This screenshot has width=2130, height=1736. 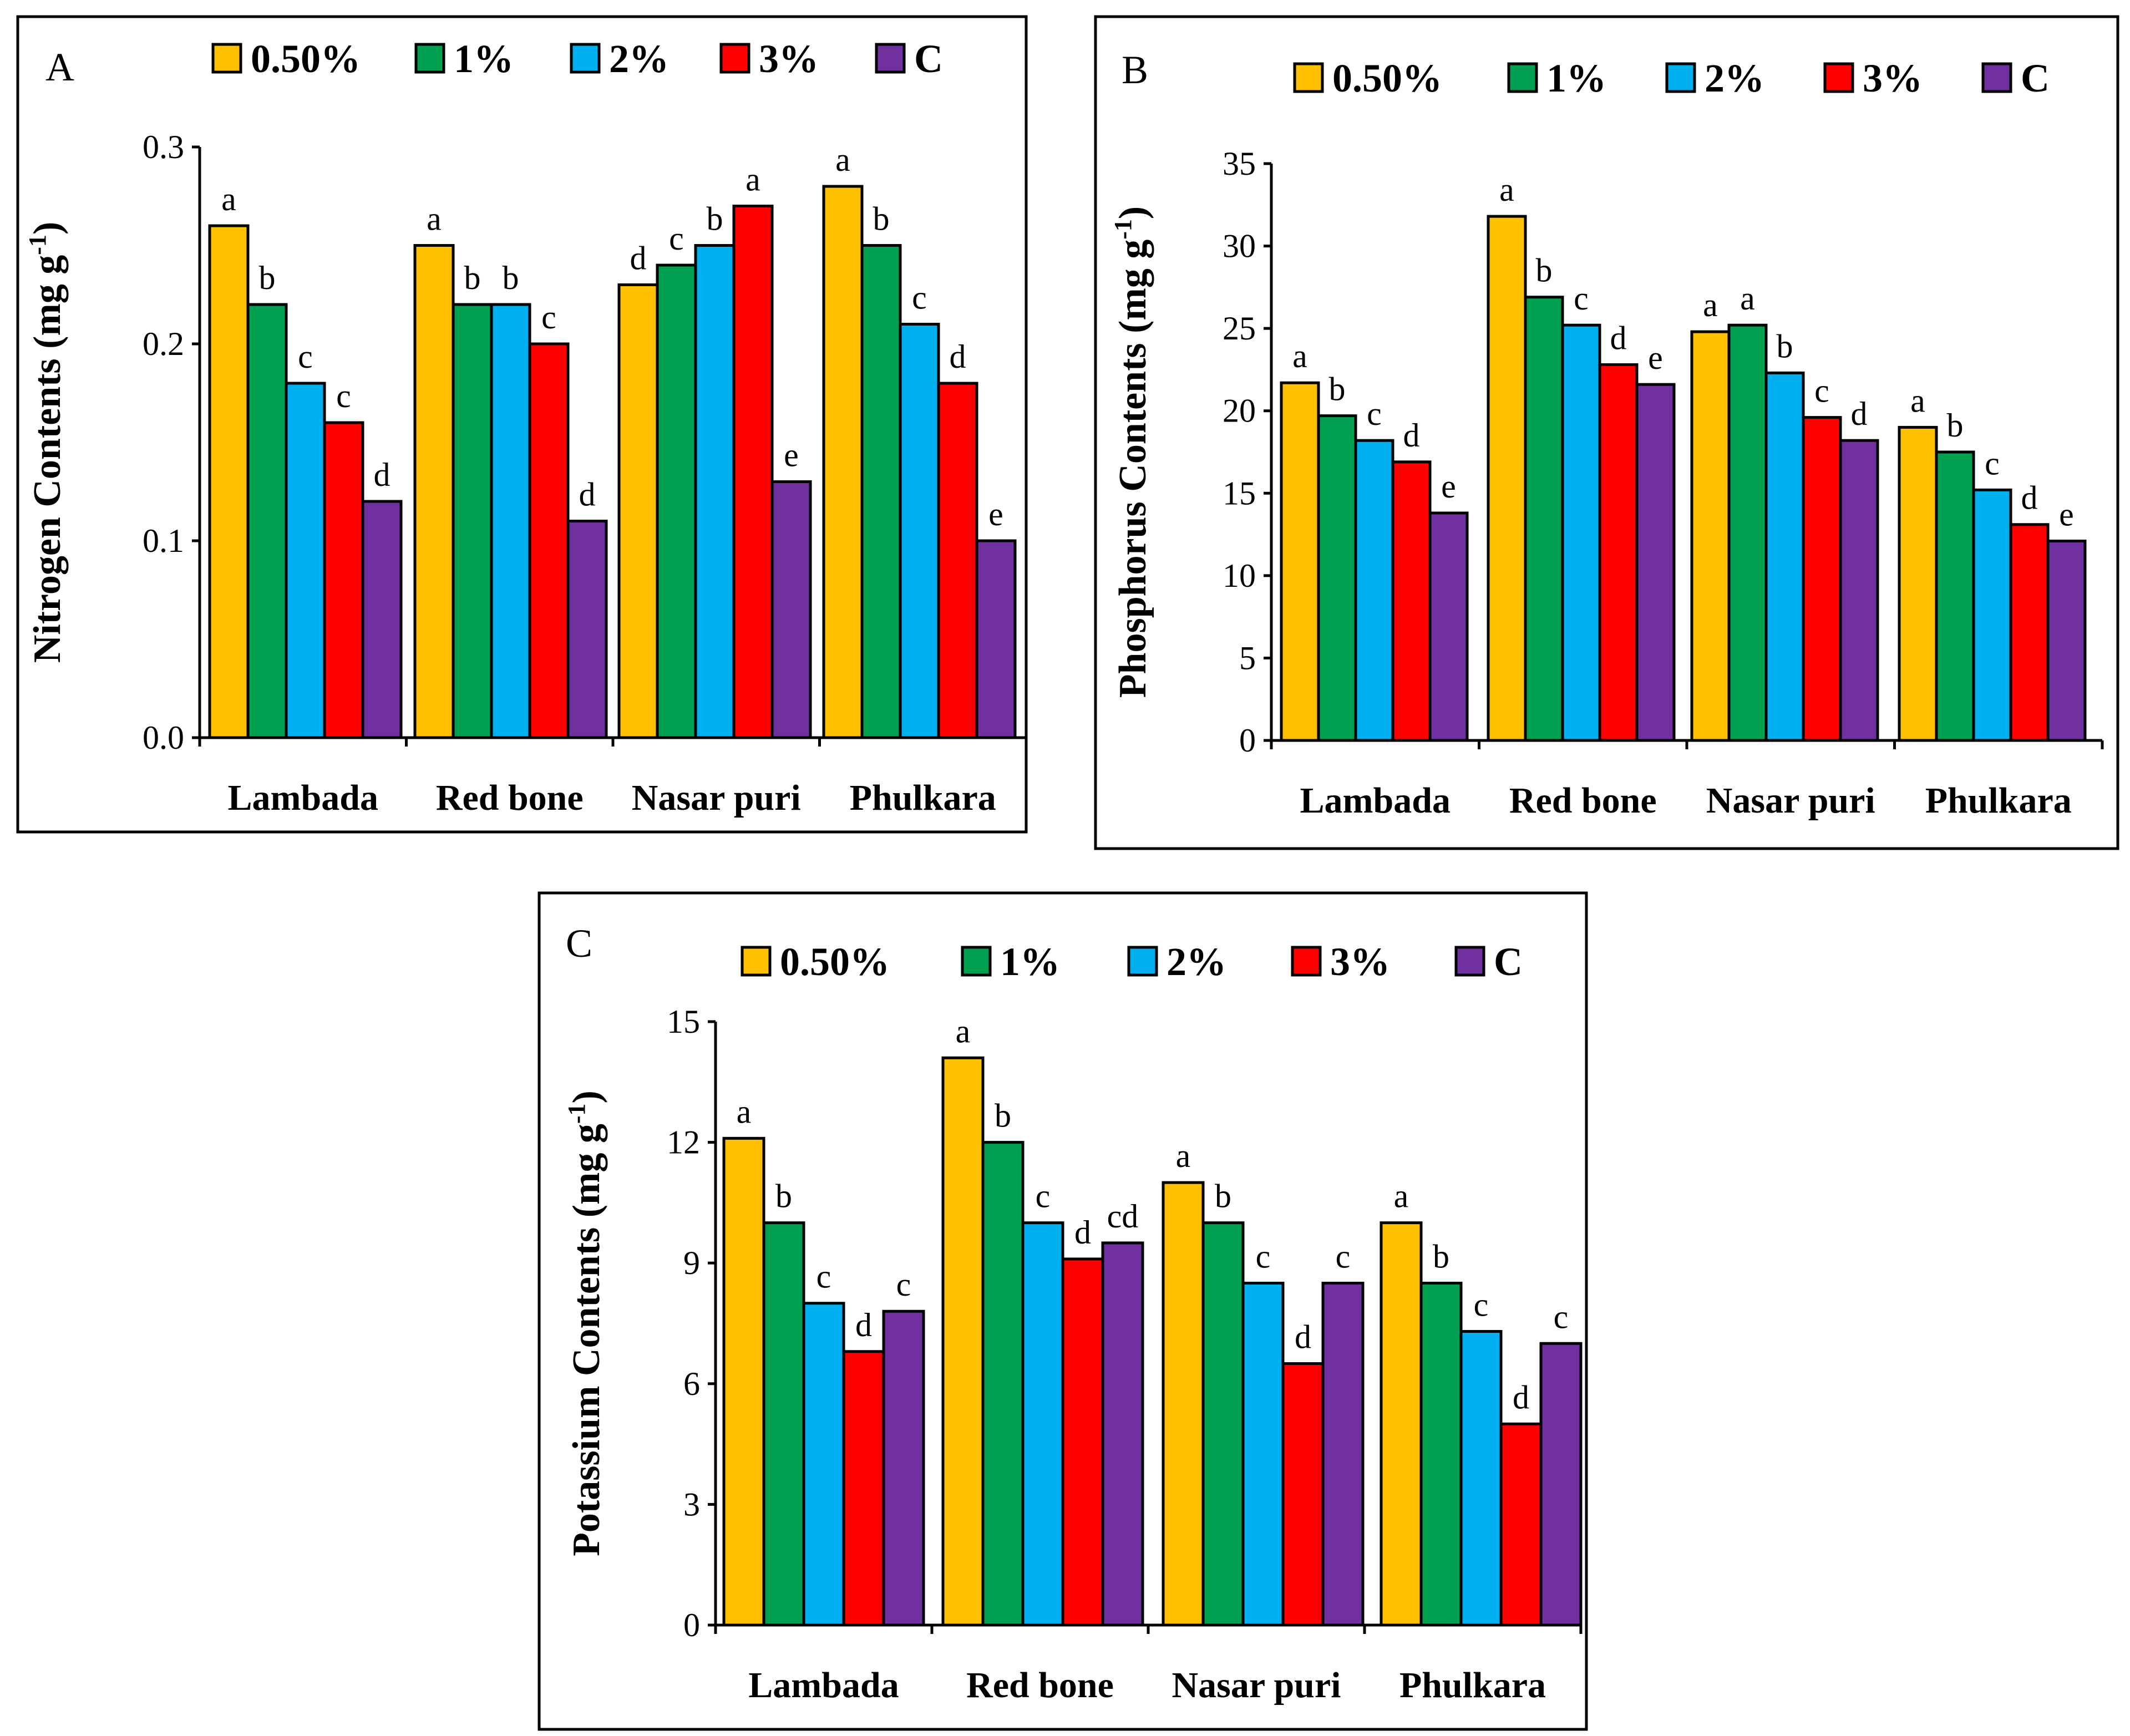 I want to click on legend-label: C, so click(x=1508, y=962).